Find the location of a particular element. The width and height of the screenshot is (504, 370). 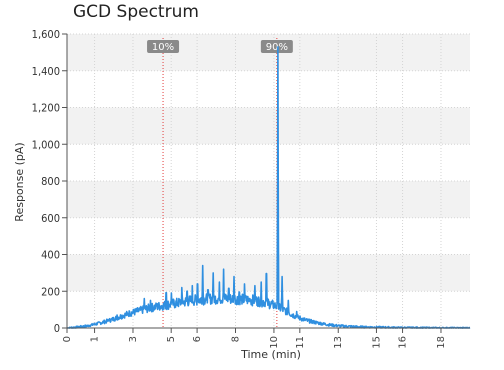

y-tick-label: 400 is located at coordinates (50, 255).